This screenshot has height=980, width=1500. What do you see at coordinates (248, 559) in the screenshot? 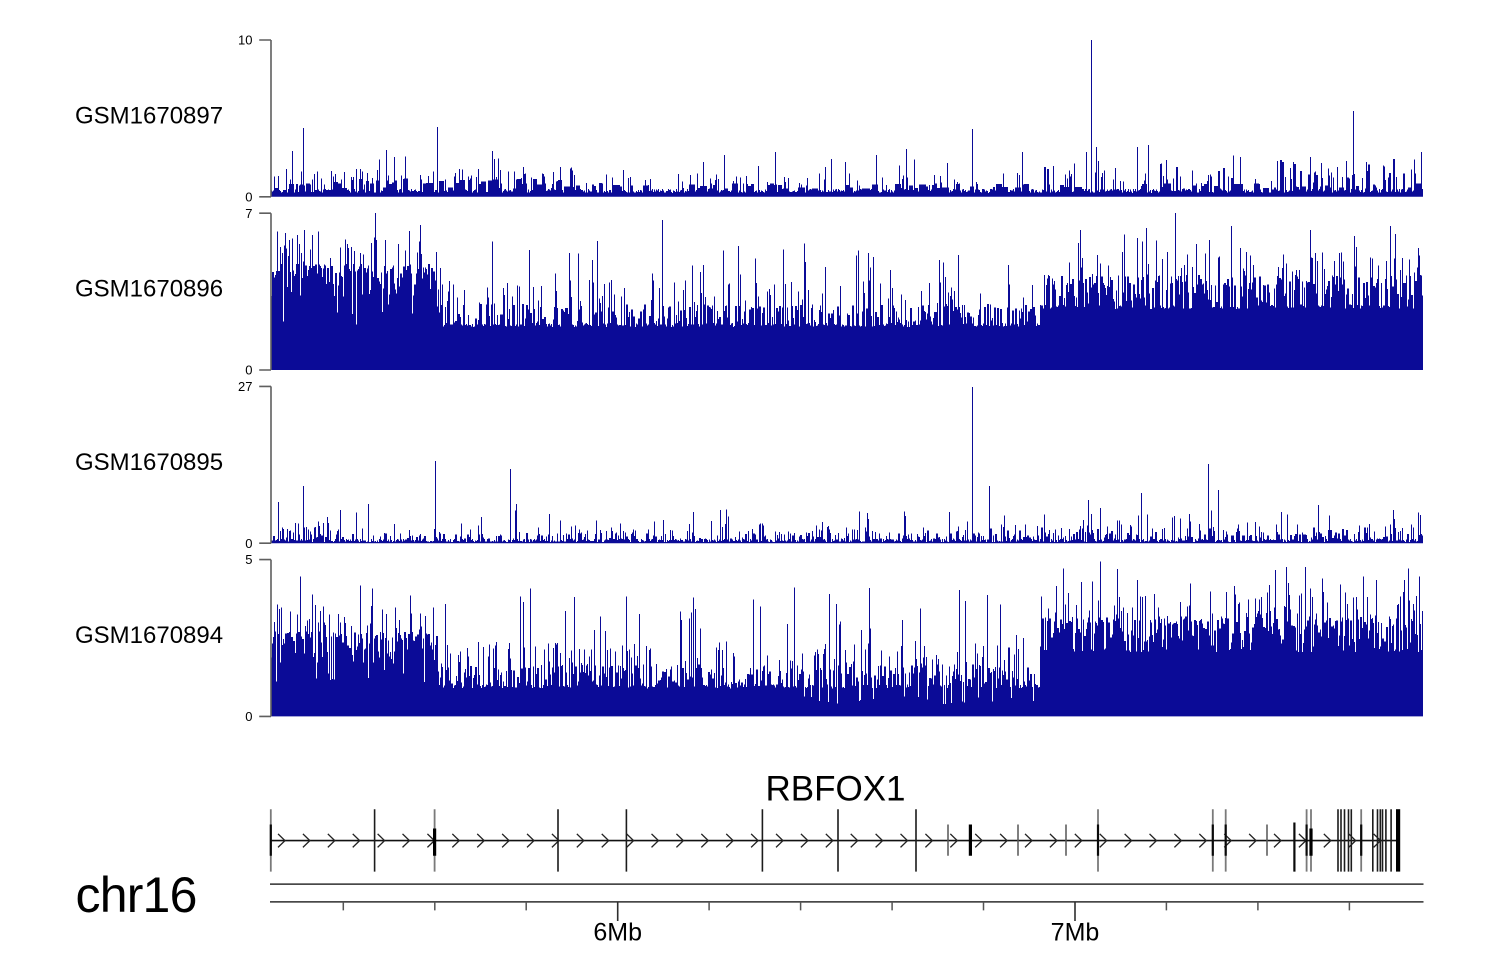
I see `svg-text: 5` at bounding box center [248, 559].